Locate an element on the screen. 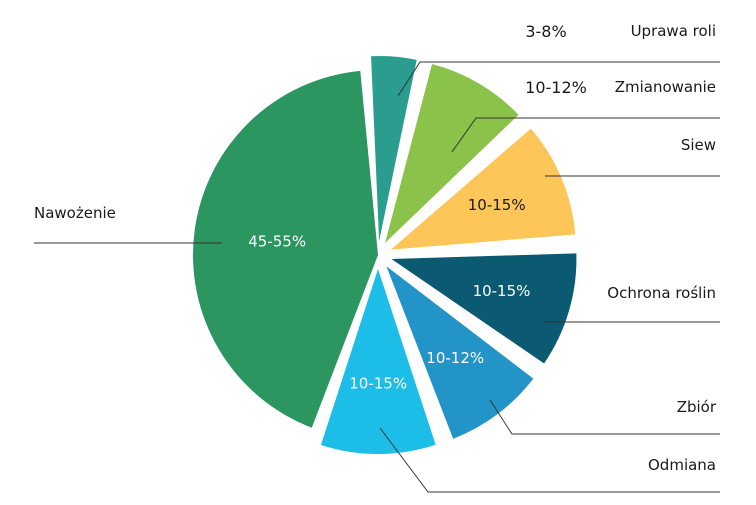 This screenshot has height=505, width=756. slice-zmianowanie is located at coordinates (452, 153).